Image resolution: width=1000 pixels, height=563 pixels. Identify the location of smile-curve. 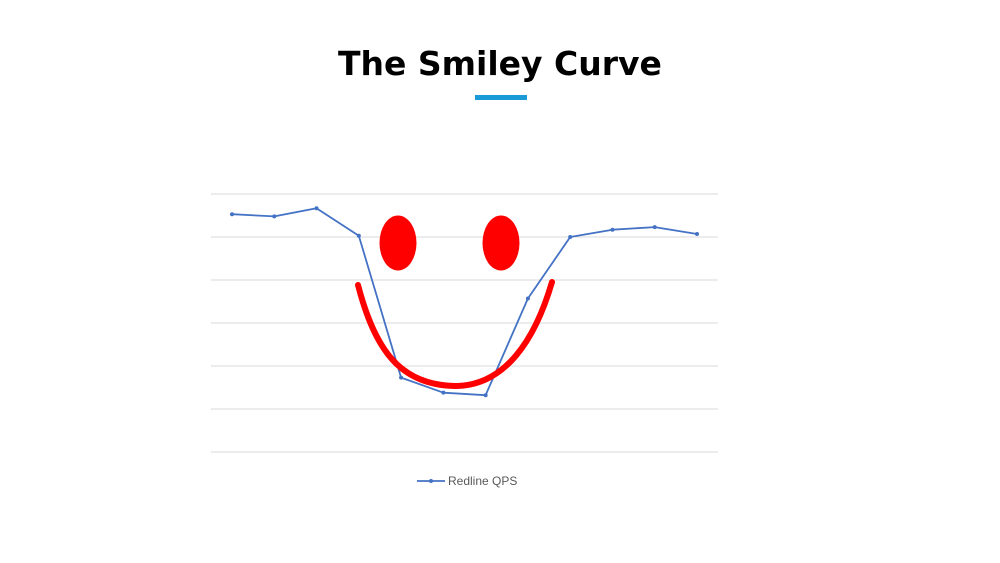
(455, 334).